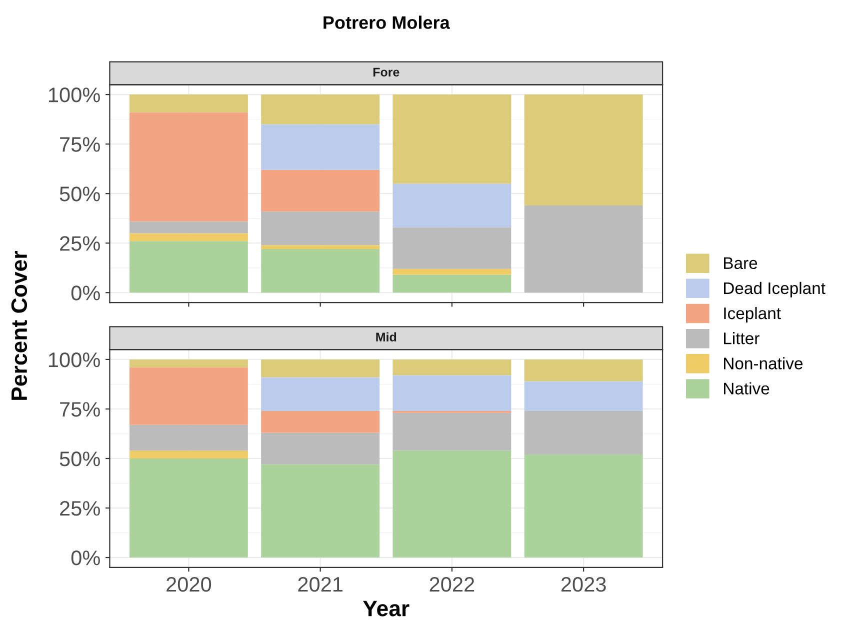  I want to click on y-axis-title: Percent Cover, so click(19, 325).